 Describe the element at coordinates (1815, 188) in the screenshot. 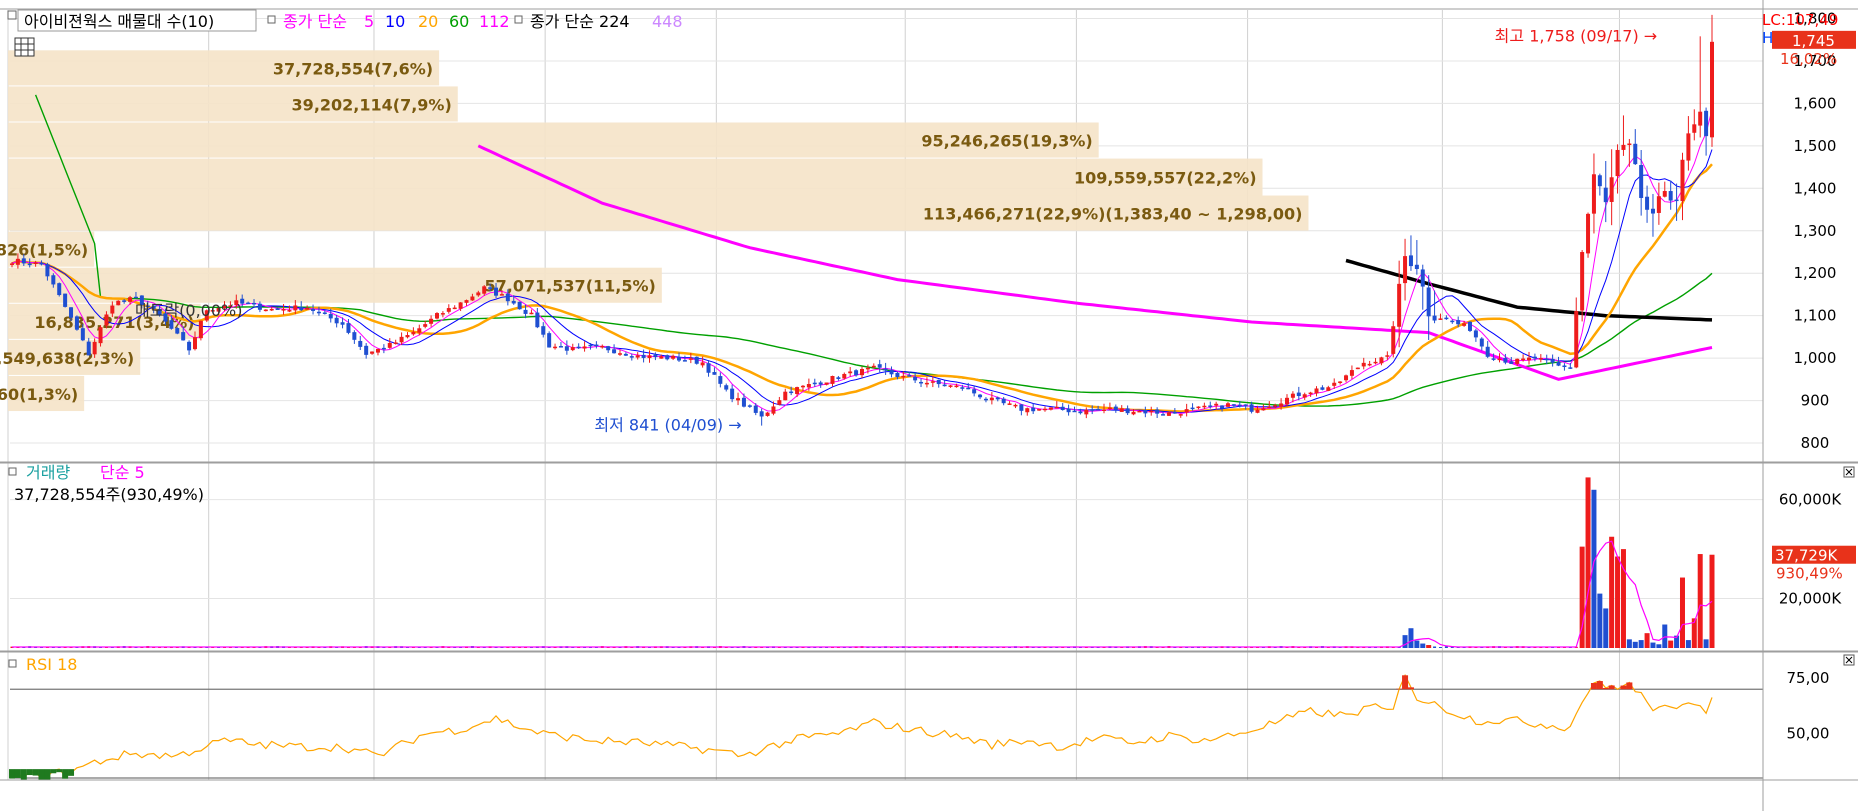

I see `price-tick-label: 1,400` at that location.